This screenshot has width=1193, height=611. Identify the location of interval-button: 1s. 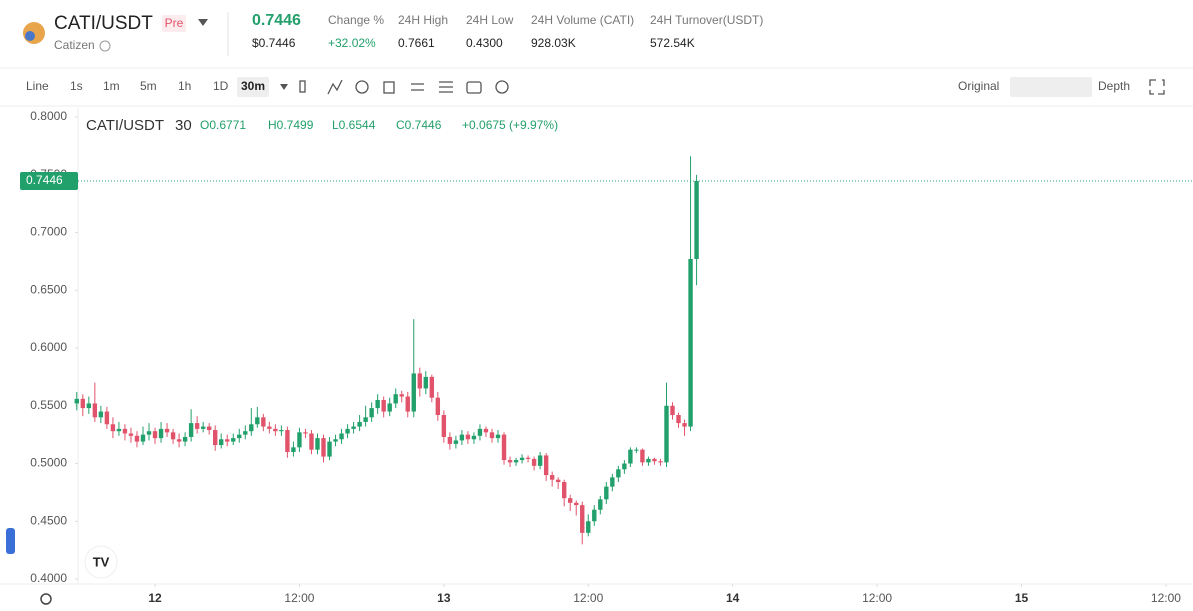
(76, 86).